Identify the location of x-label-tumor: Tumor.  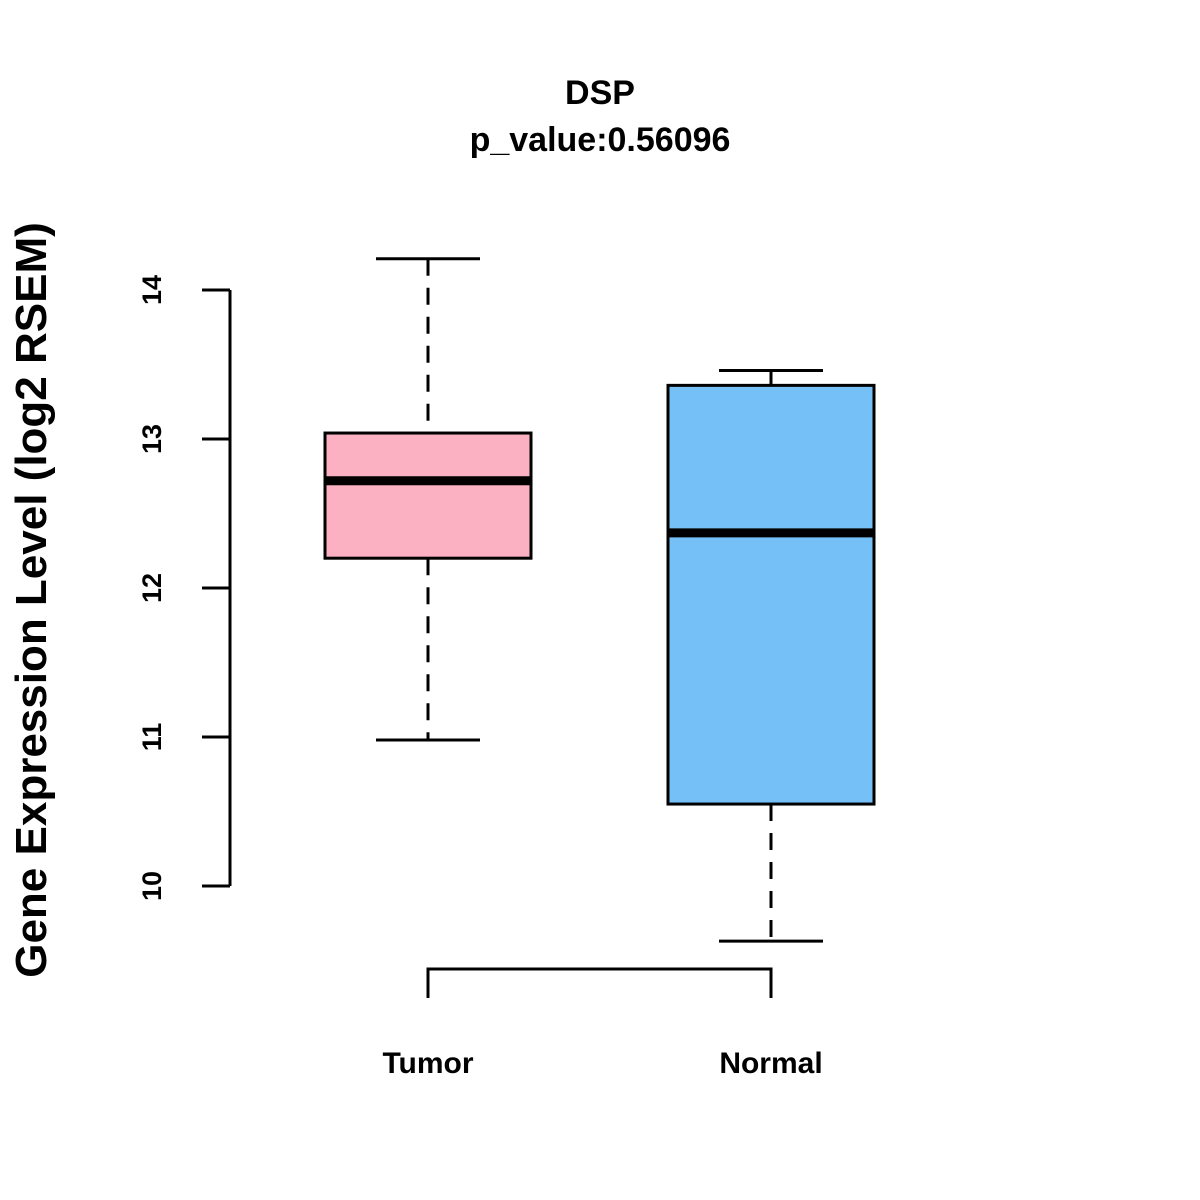
(427, 1063).